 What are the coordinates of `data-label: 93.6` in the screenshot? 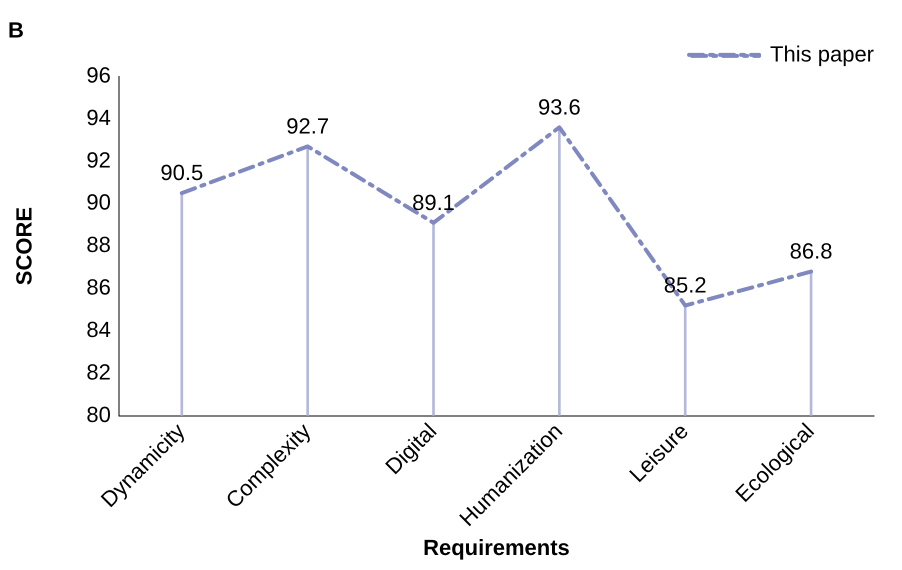 It's located at (559, 107).